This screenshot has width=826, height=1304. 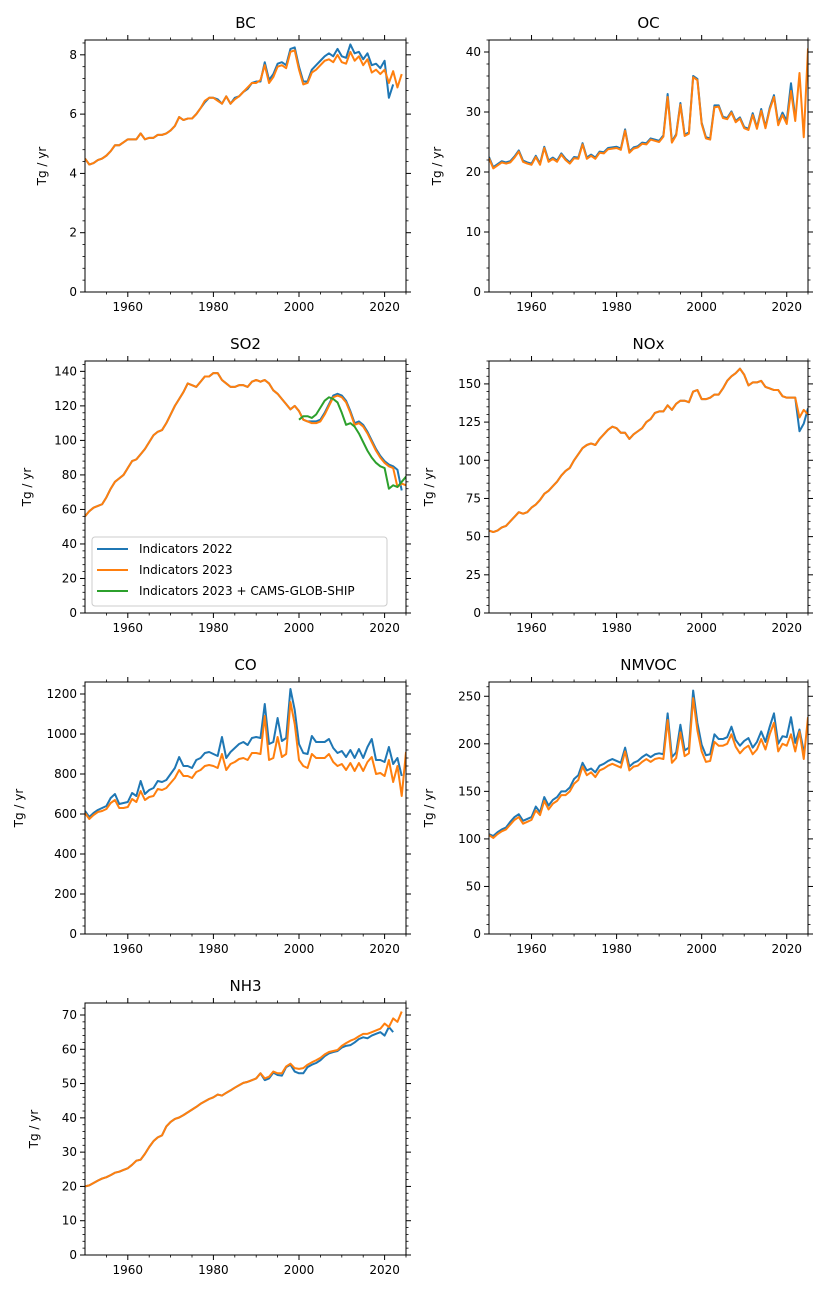 I want to click on y-tick-label: 80, so click(x=69, y=475).